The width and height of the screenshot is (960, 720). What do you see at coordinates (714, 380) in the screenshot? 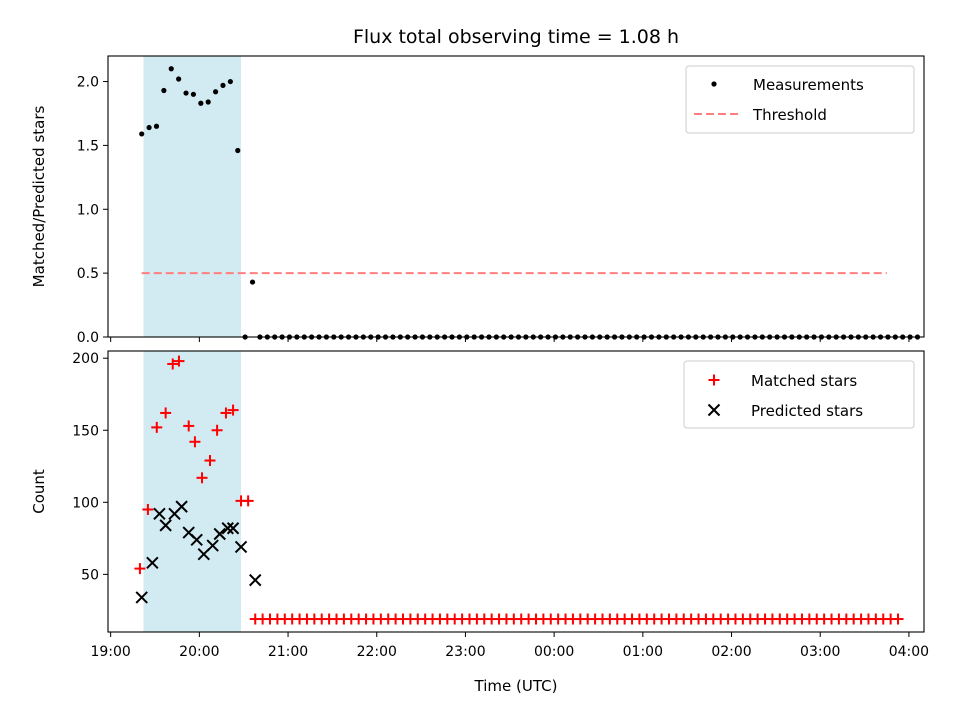
I see `legend-matched-marker` at bounding box center [714, 380].